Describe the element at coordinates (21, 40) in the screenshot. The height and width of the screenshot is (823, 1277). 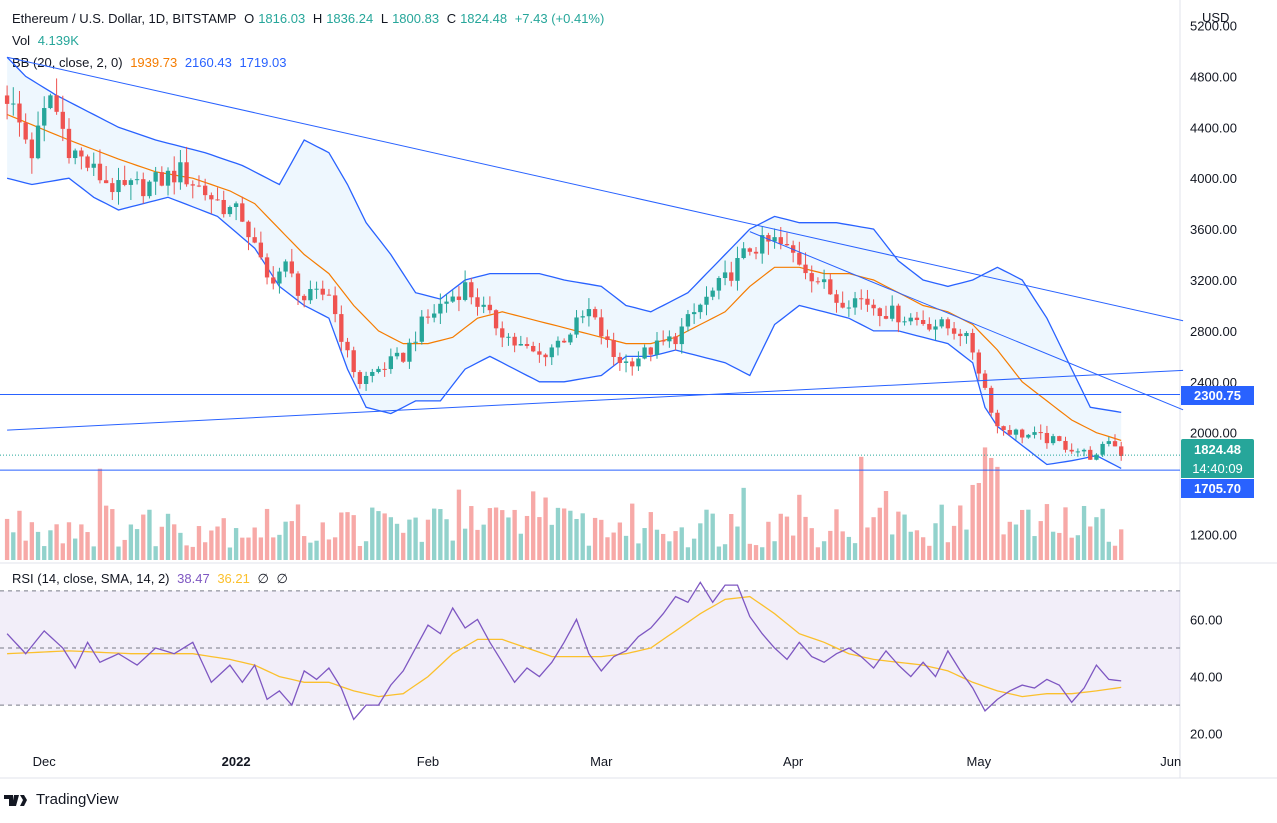
I see `volume-label: Vol` at that location.